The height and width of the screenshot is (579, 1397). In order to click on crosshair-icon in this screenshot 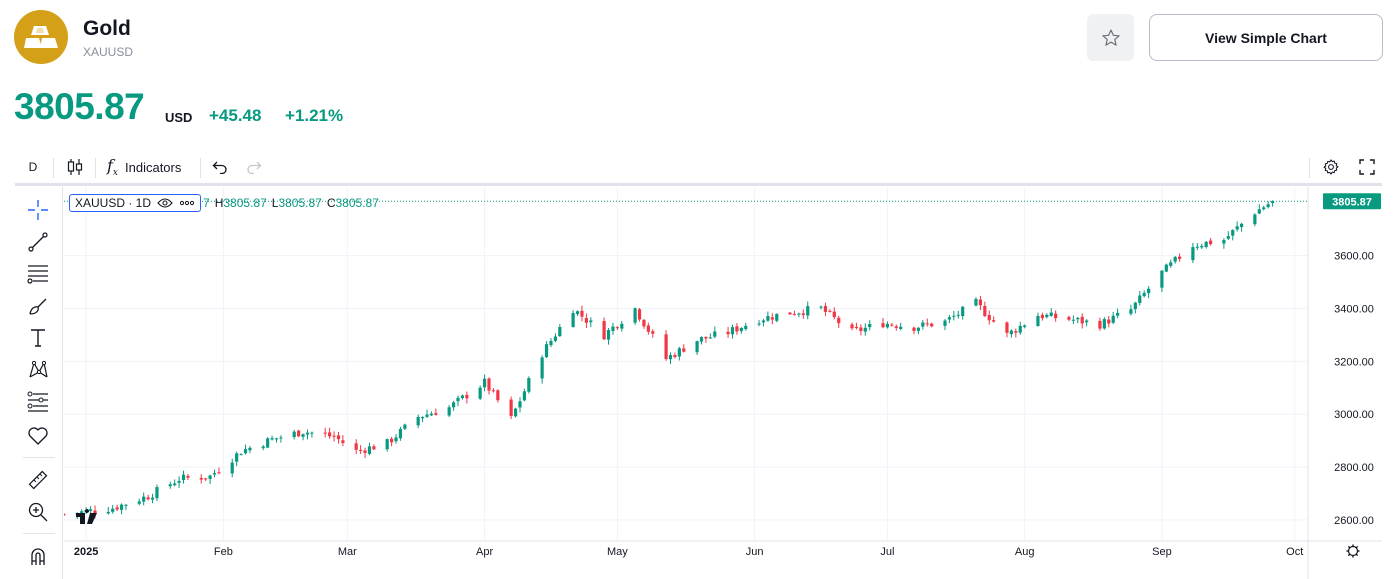, I will do `click(38, 210)`.